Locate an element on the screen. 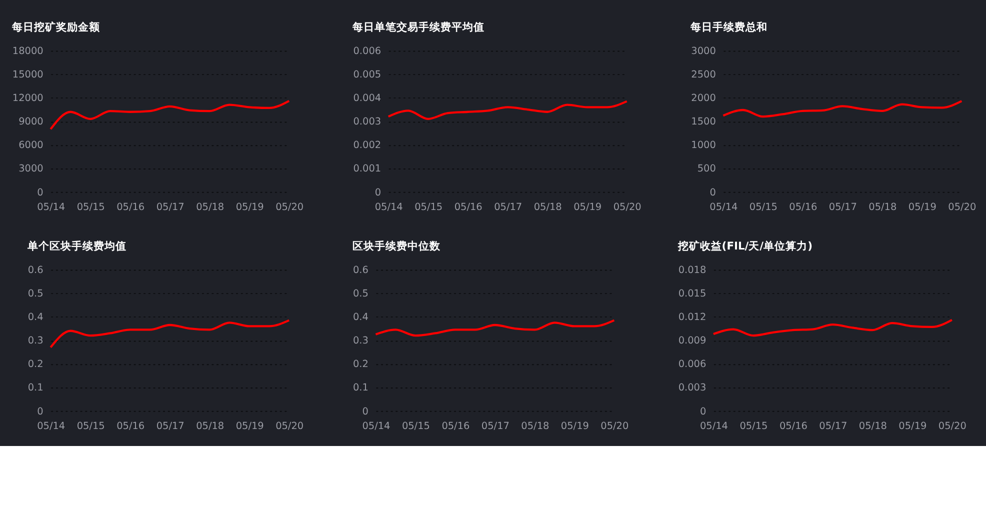  y-tick-label: 500 is located at coordinates (706, 169).